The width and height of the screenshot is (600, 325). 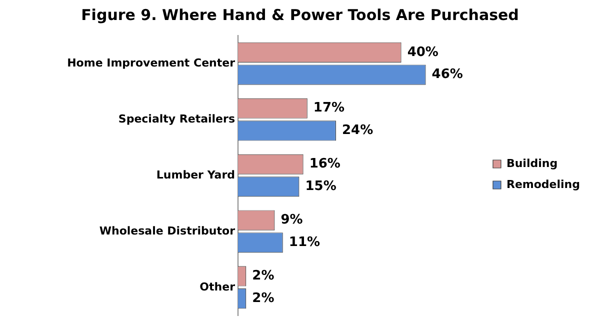 I want to click on y-tick-label: Wholesale Distributor, so click(x=167, y=231).